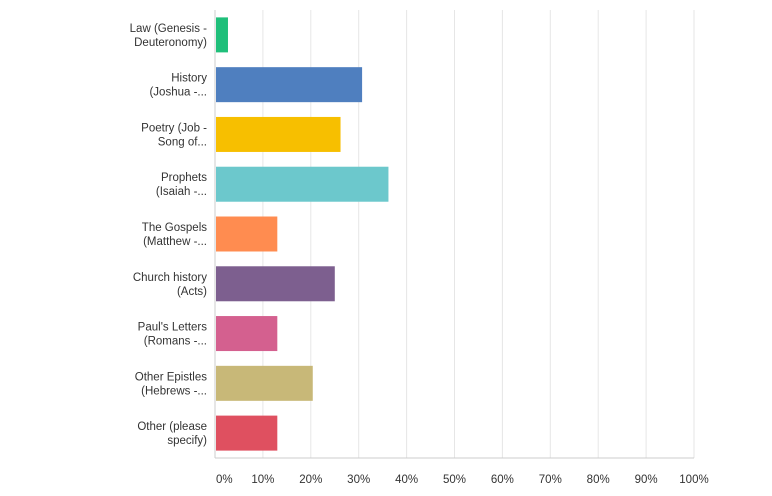  Describe the element at coordinates (184, 178) in the screenshot. I see `category-label: Prophets` at that location.